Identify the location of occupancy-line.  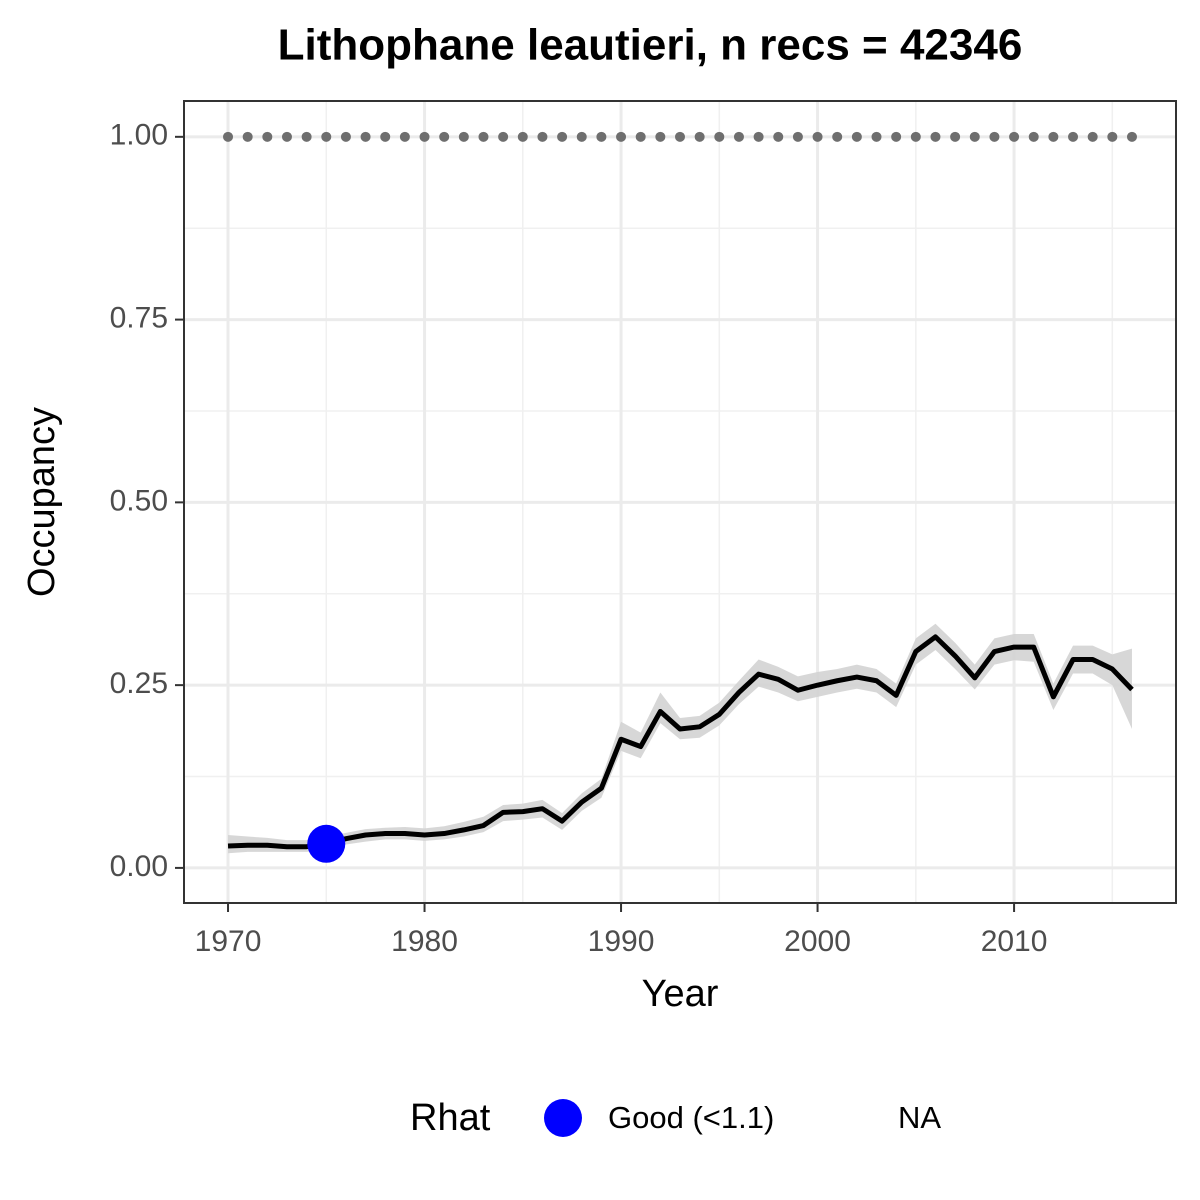
(680, 742).